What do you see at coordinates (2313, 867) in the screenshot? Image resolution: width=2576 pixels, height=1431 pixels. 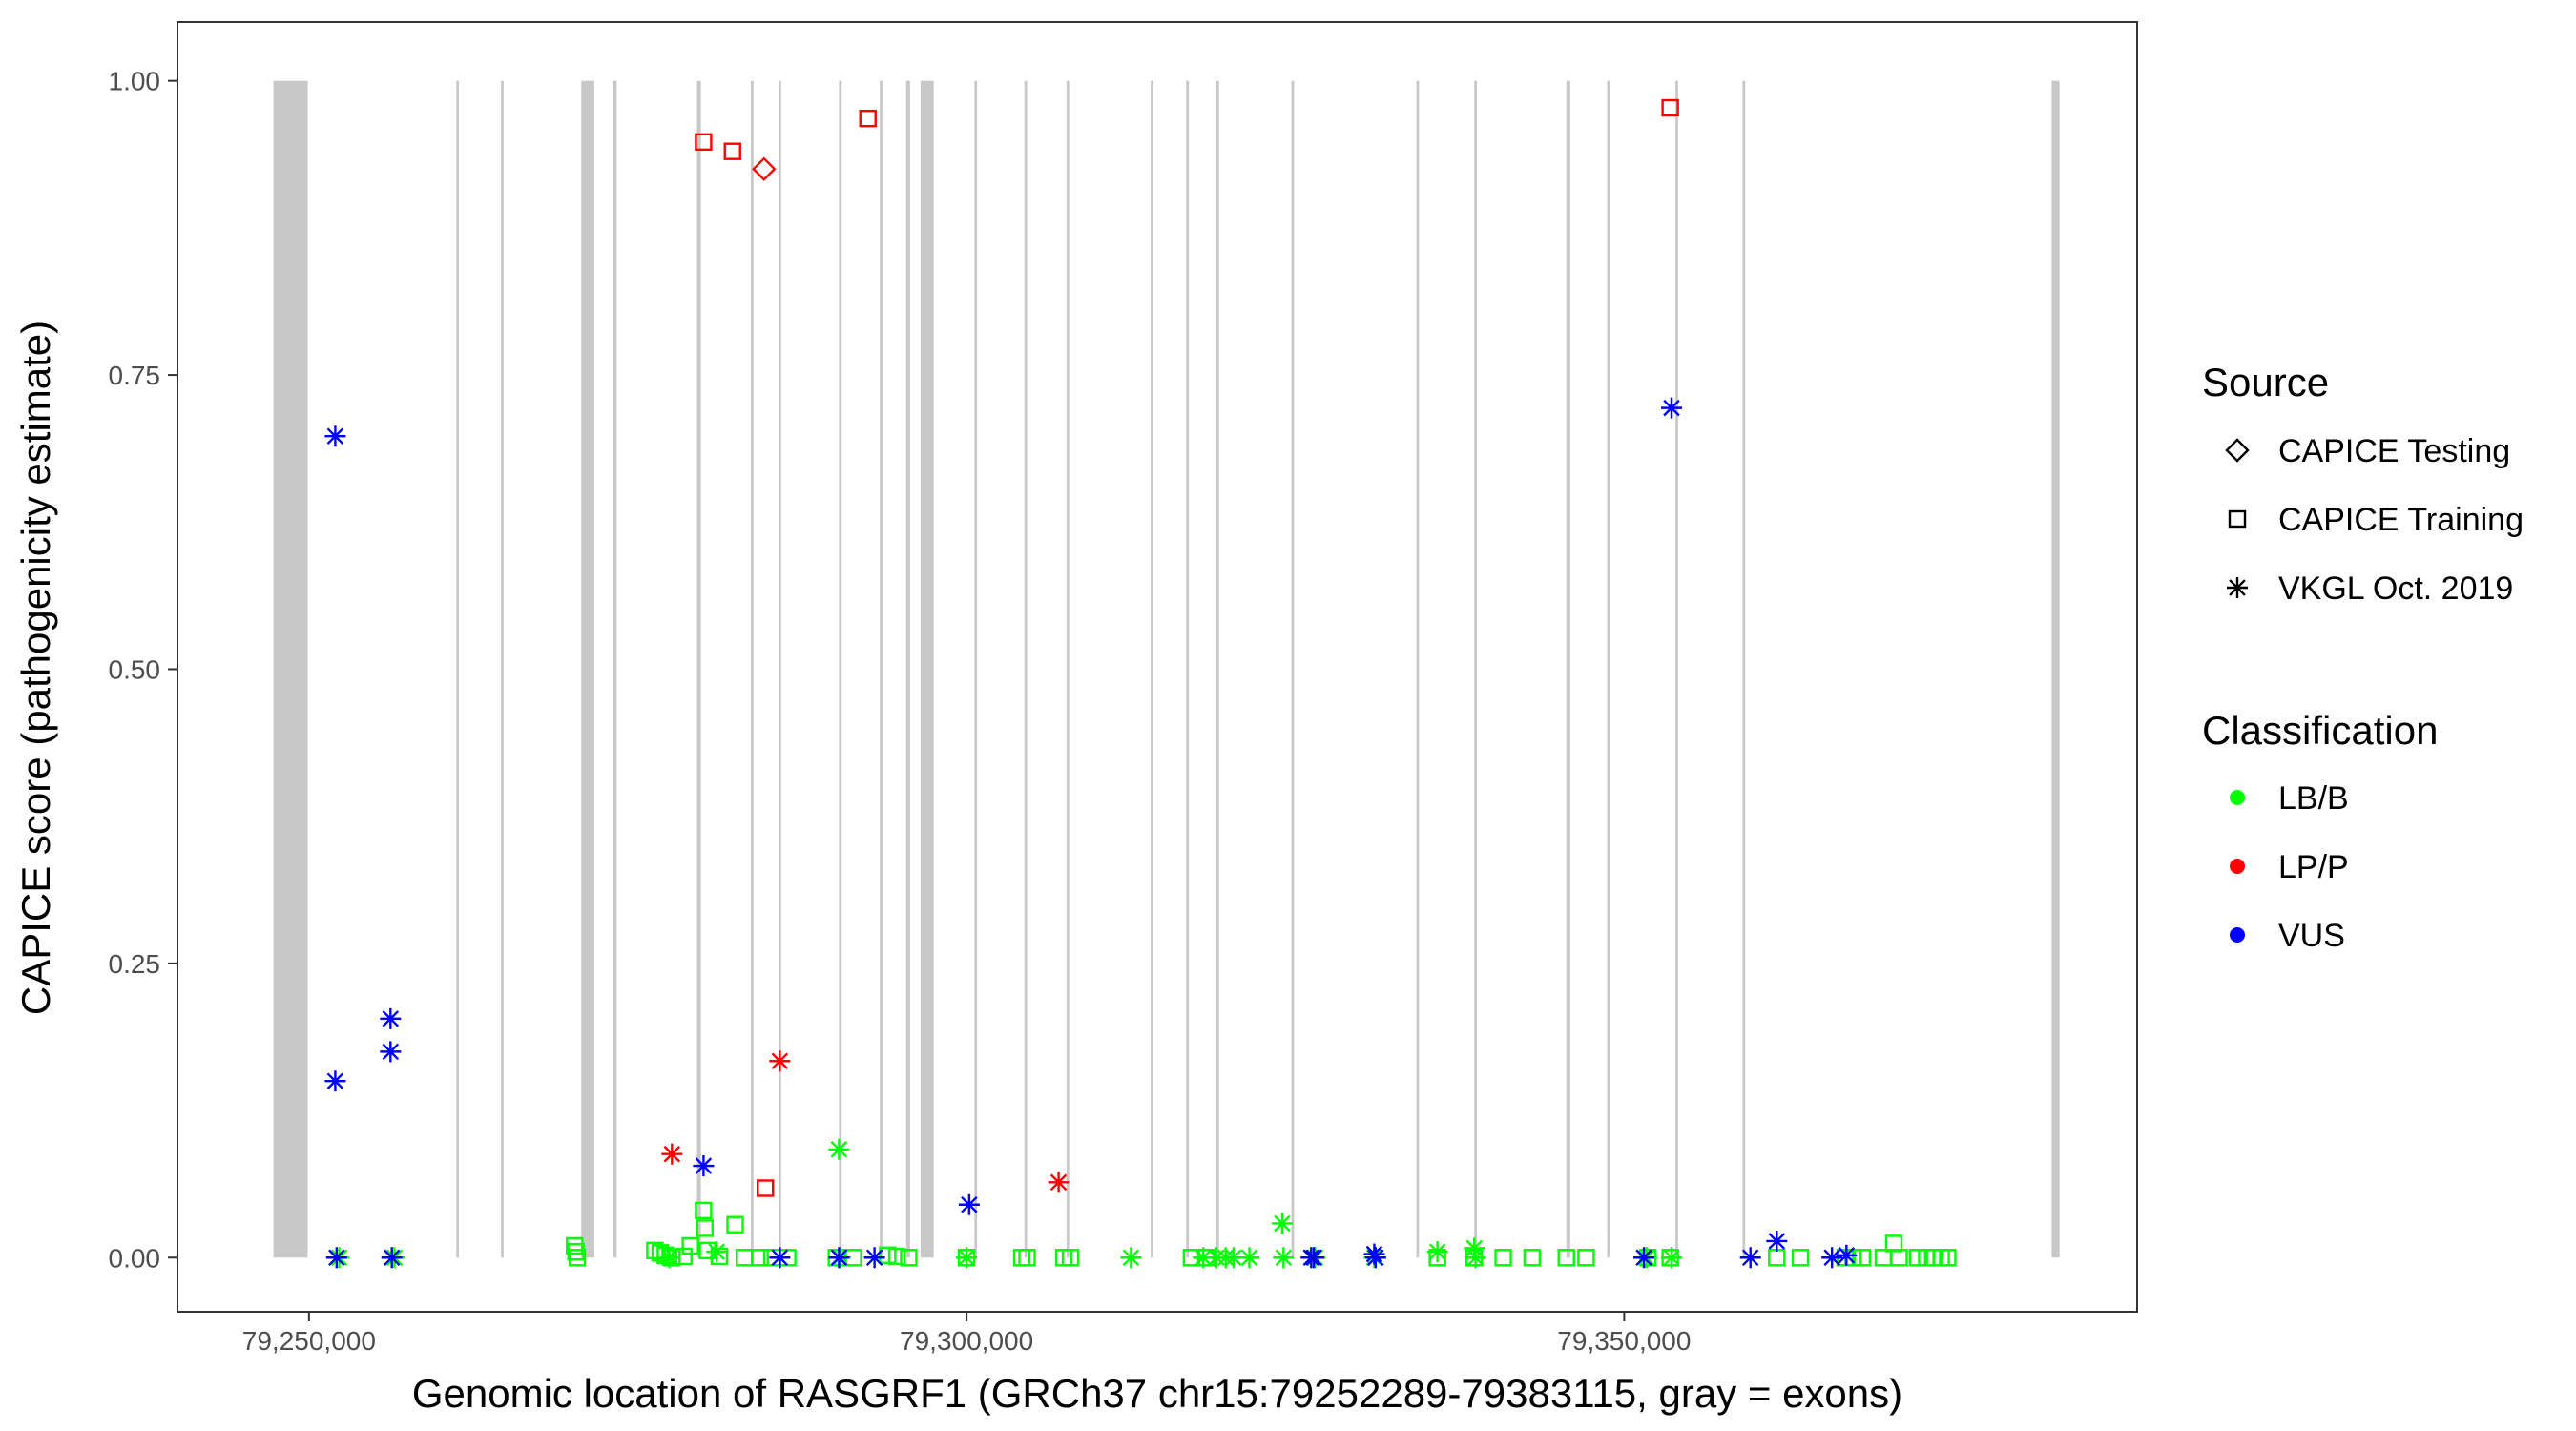 I see `legend-classification-label: LP/P` at bounding box center [2313, 867].